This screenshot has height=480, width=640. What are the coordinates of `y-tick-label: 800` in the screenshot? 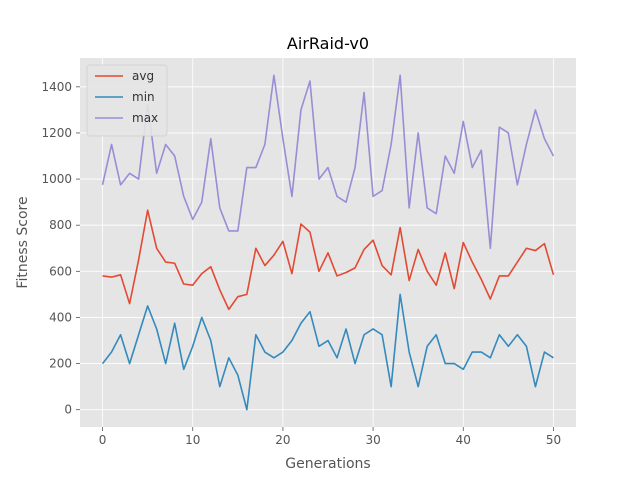 It's located at (60, 225).